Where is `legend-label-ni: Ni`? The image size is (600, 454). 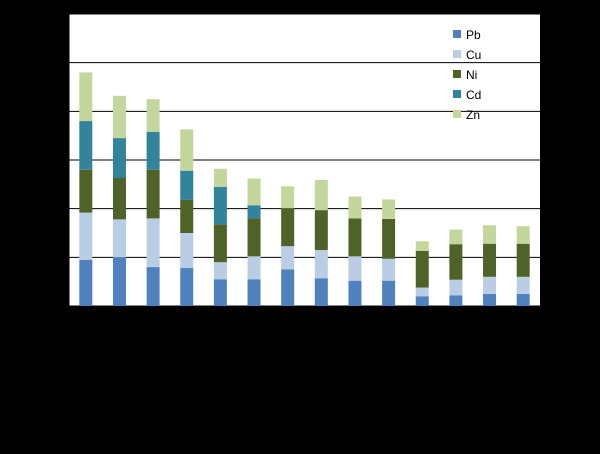 legend-label-ni: Ni is located at coordinates (471, 75).